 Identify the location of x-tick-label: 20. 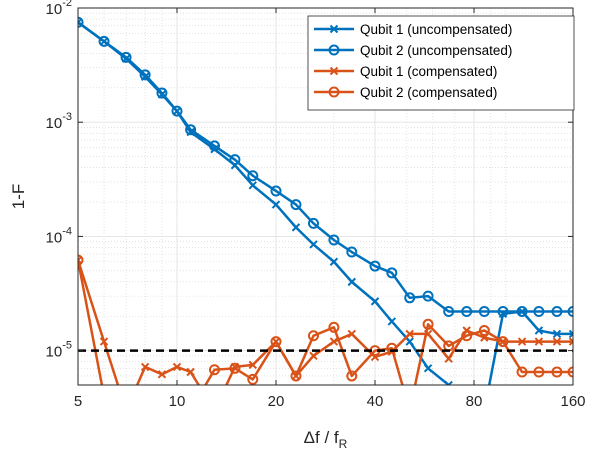
(276, 401).